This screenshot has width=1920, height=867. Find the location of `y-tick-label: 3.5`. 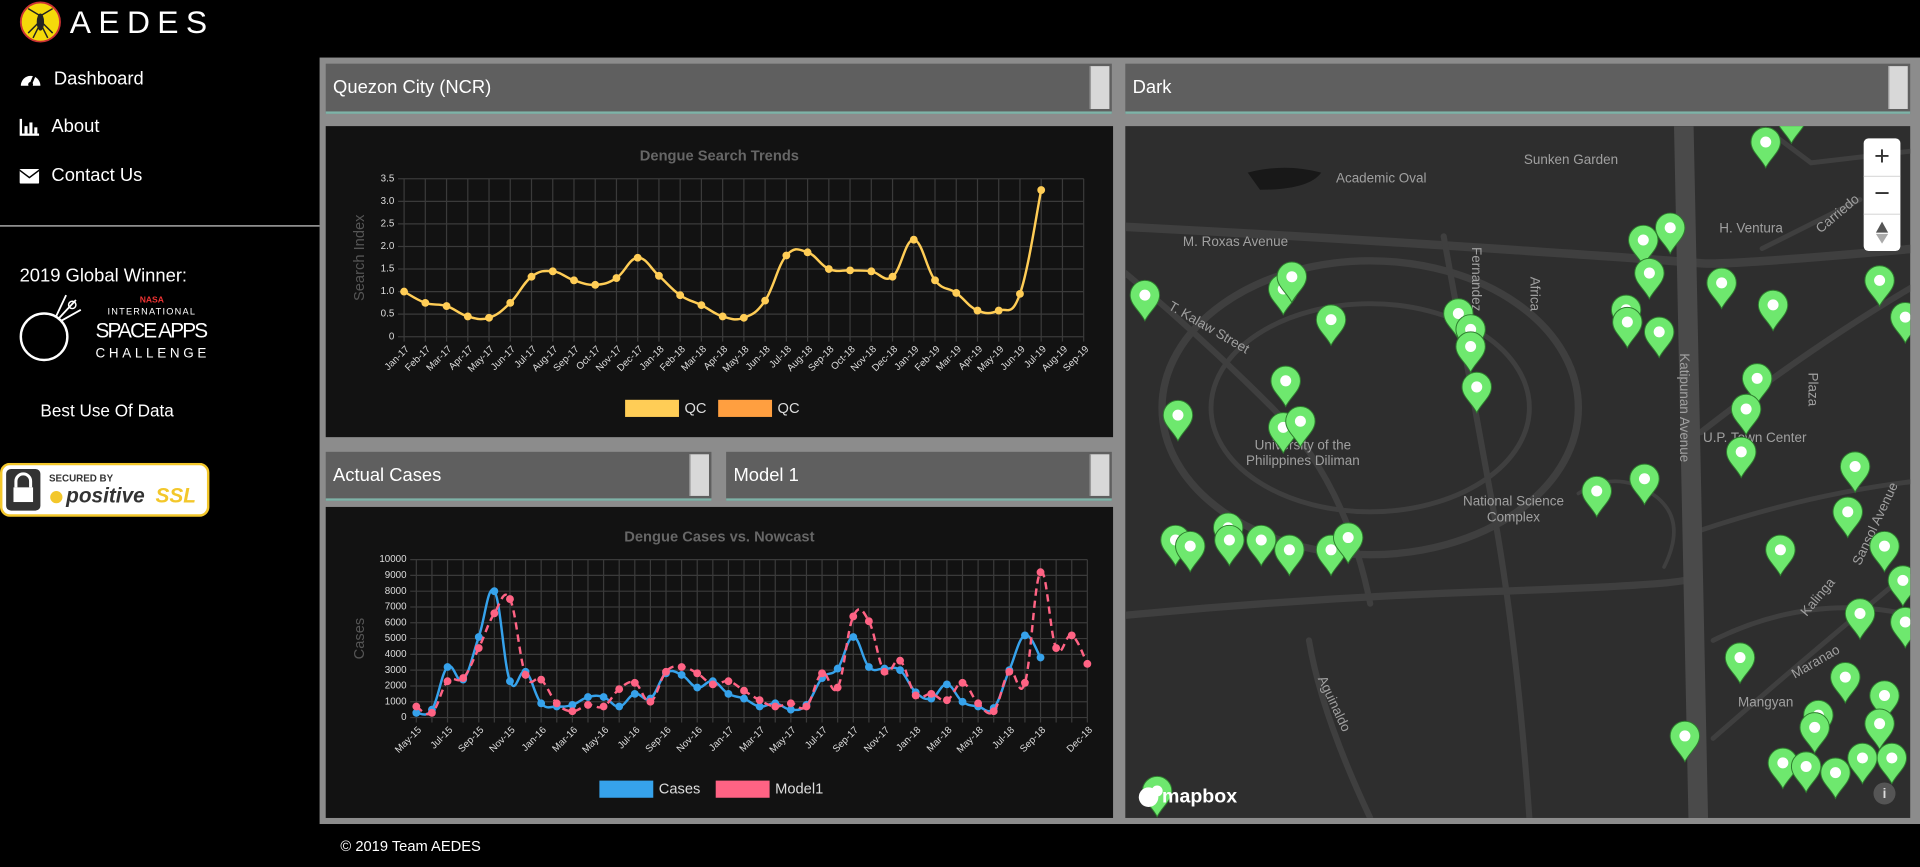

y-tick-label: 3.5 is located at coordinates (388, 178).